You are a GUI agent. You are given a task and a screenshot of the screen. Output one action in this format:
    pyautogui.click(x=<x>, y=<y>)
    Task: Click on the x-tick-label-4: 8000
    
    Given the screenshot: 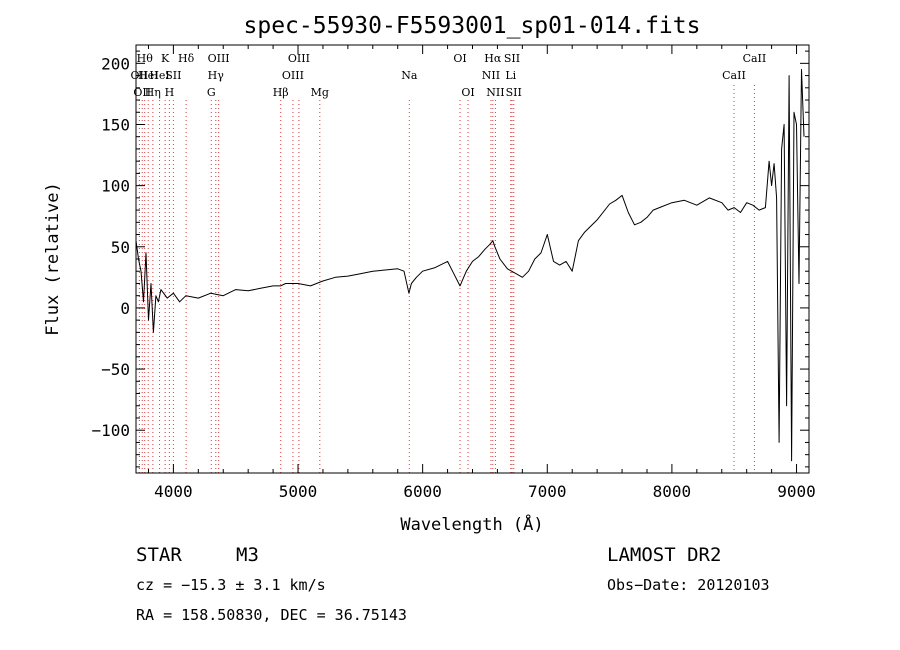 What is the action you would take?
    pyautogui.click(x=672, y=491)
    